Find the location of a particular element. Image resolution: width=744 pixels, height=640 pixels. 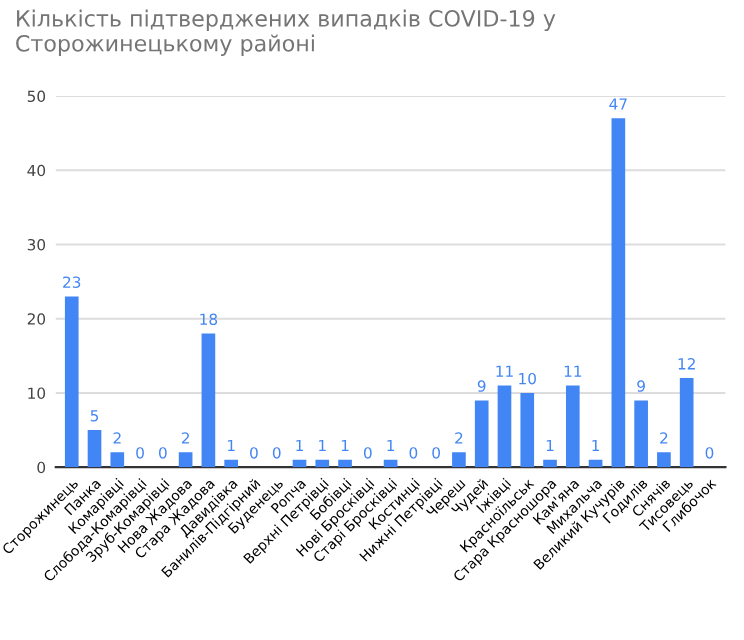

chart-title: Кількість підтверджених випадків COVID-19 у Сторожинецькому районі is located at coordinates (286, 32).